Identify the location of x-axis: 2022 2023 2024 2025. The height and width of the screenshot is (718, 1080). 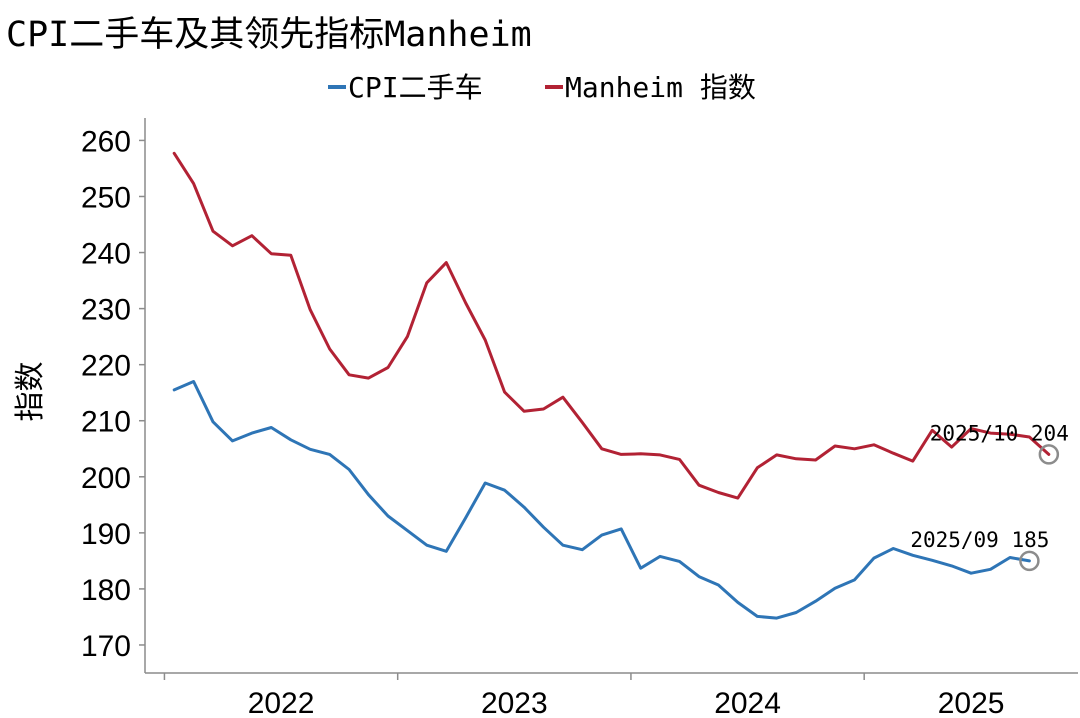
(611, 695).